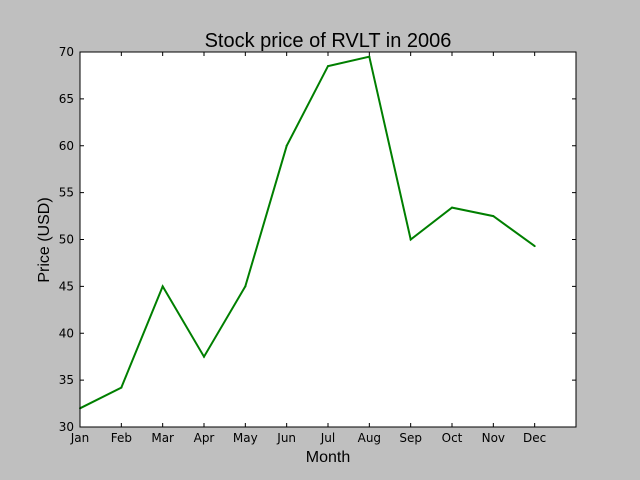  What do you see at coordinates (452, 438) in the screenshot?
I see `x-tick-label: Oct` at bounding box center [452, 438].